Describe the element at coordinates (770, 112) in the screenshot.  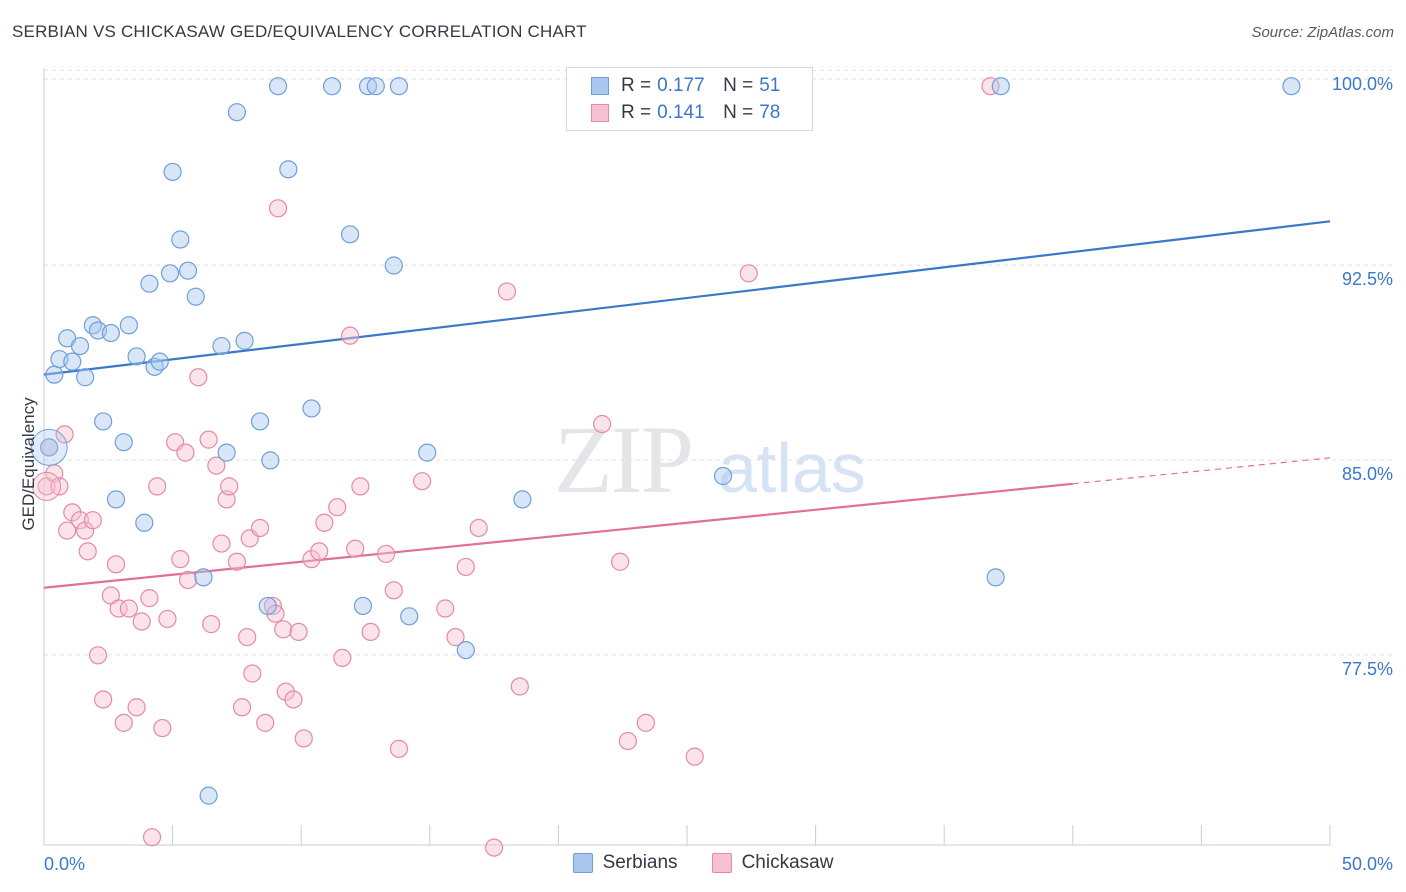
I see `legend-n-value: 78` at that location.